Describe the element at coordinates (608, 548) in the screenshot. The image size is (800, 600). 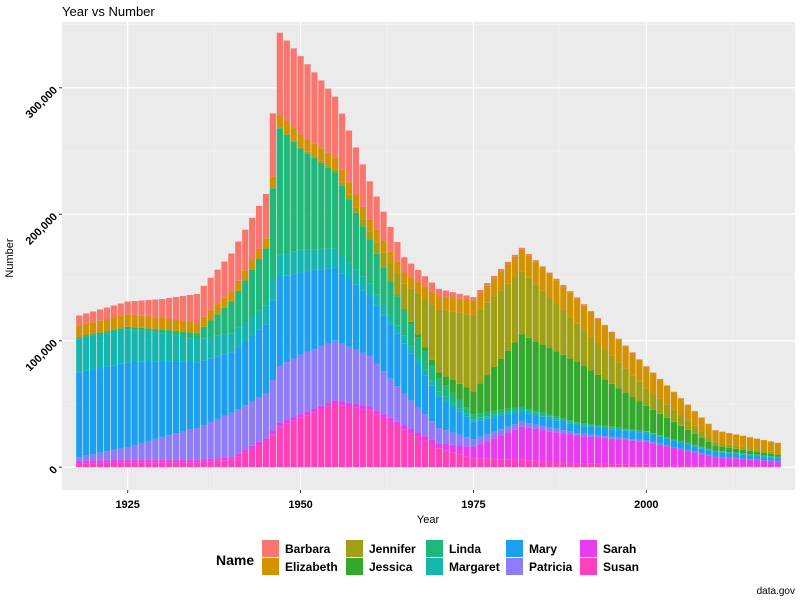
I see `legend-item-sarah: Sarah` at that location.